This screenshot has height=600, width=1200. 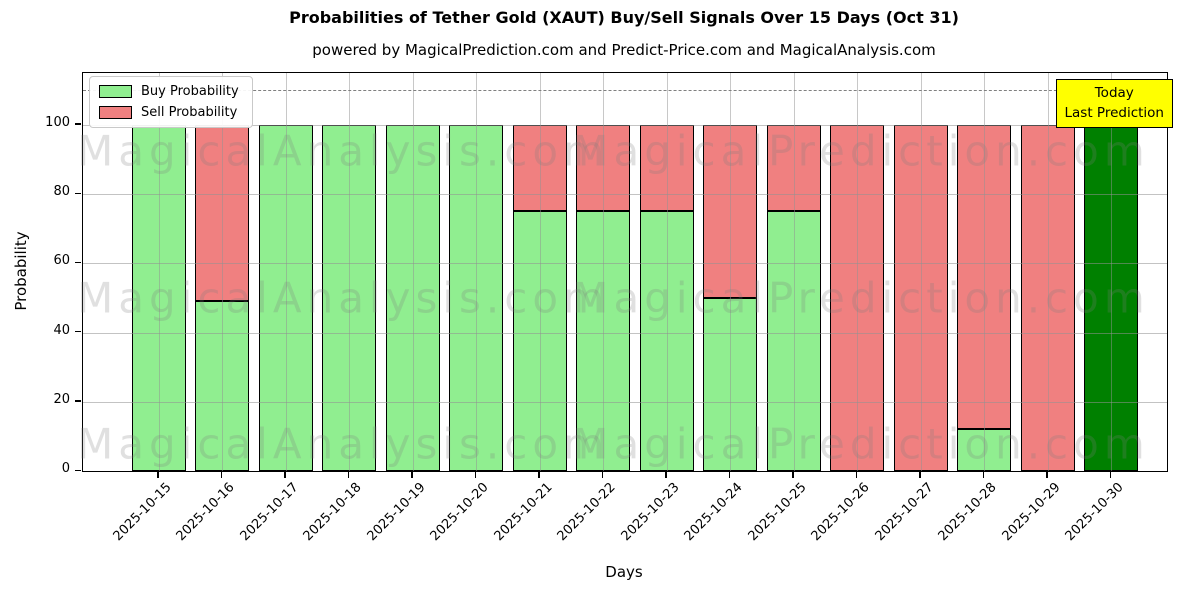 What do you see at coordinates (57, 122) in the screenshot?
I see `y-tick-label: 100` at bounding box center [57, 122].